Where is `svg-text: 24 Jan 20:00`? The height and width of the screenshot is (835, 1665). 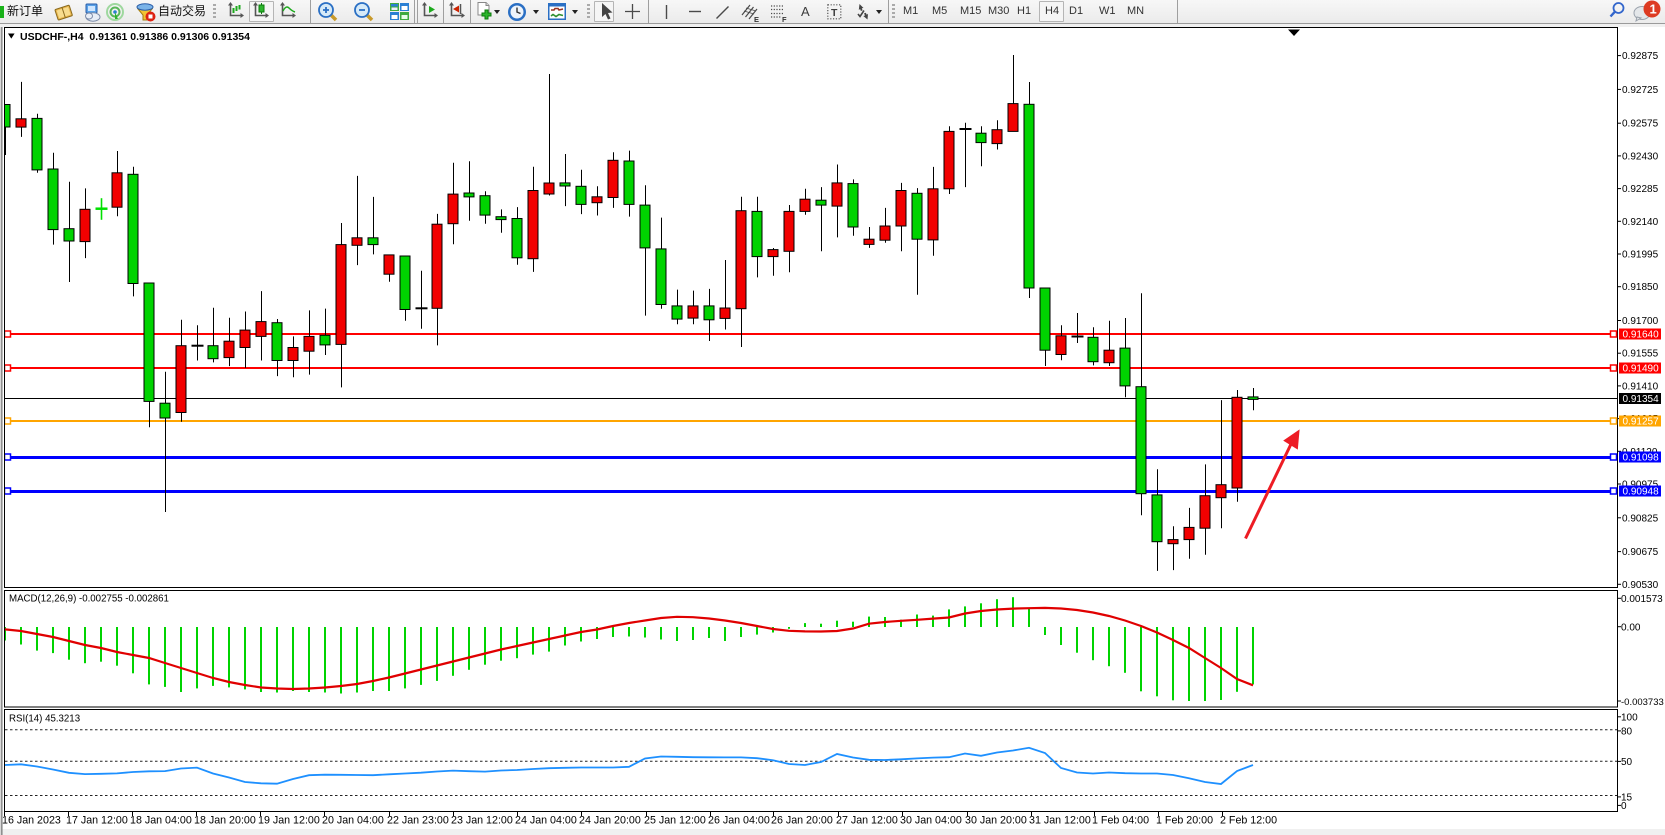 svg-text: 24 Jan 20:00 is located at coordinates (610, 821).